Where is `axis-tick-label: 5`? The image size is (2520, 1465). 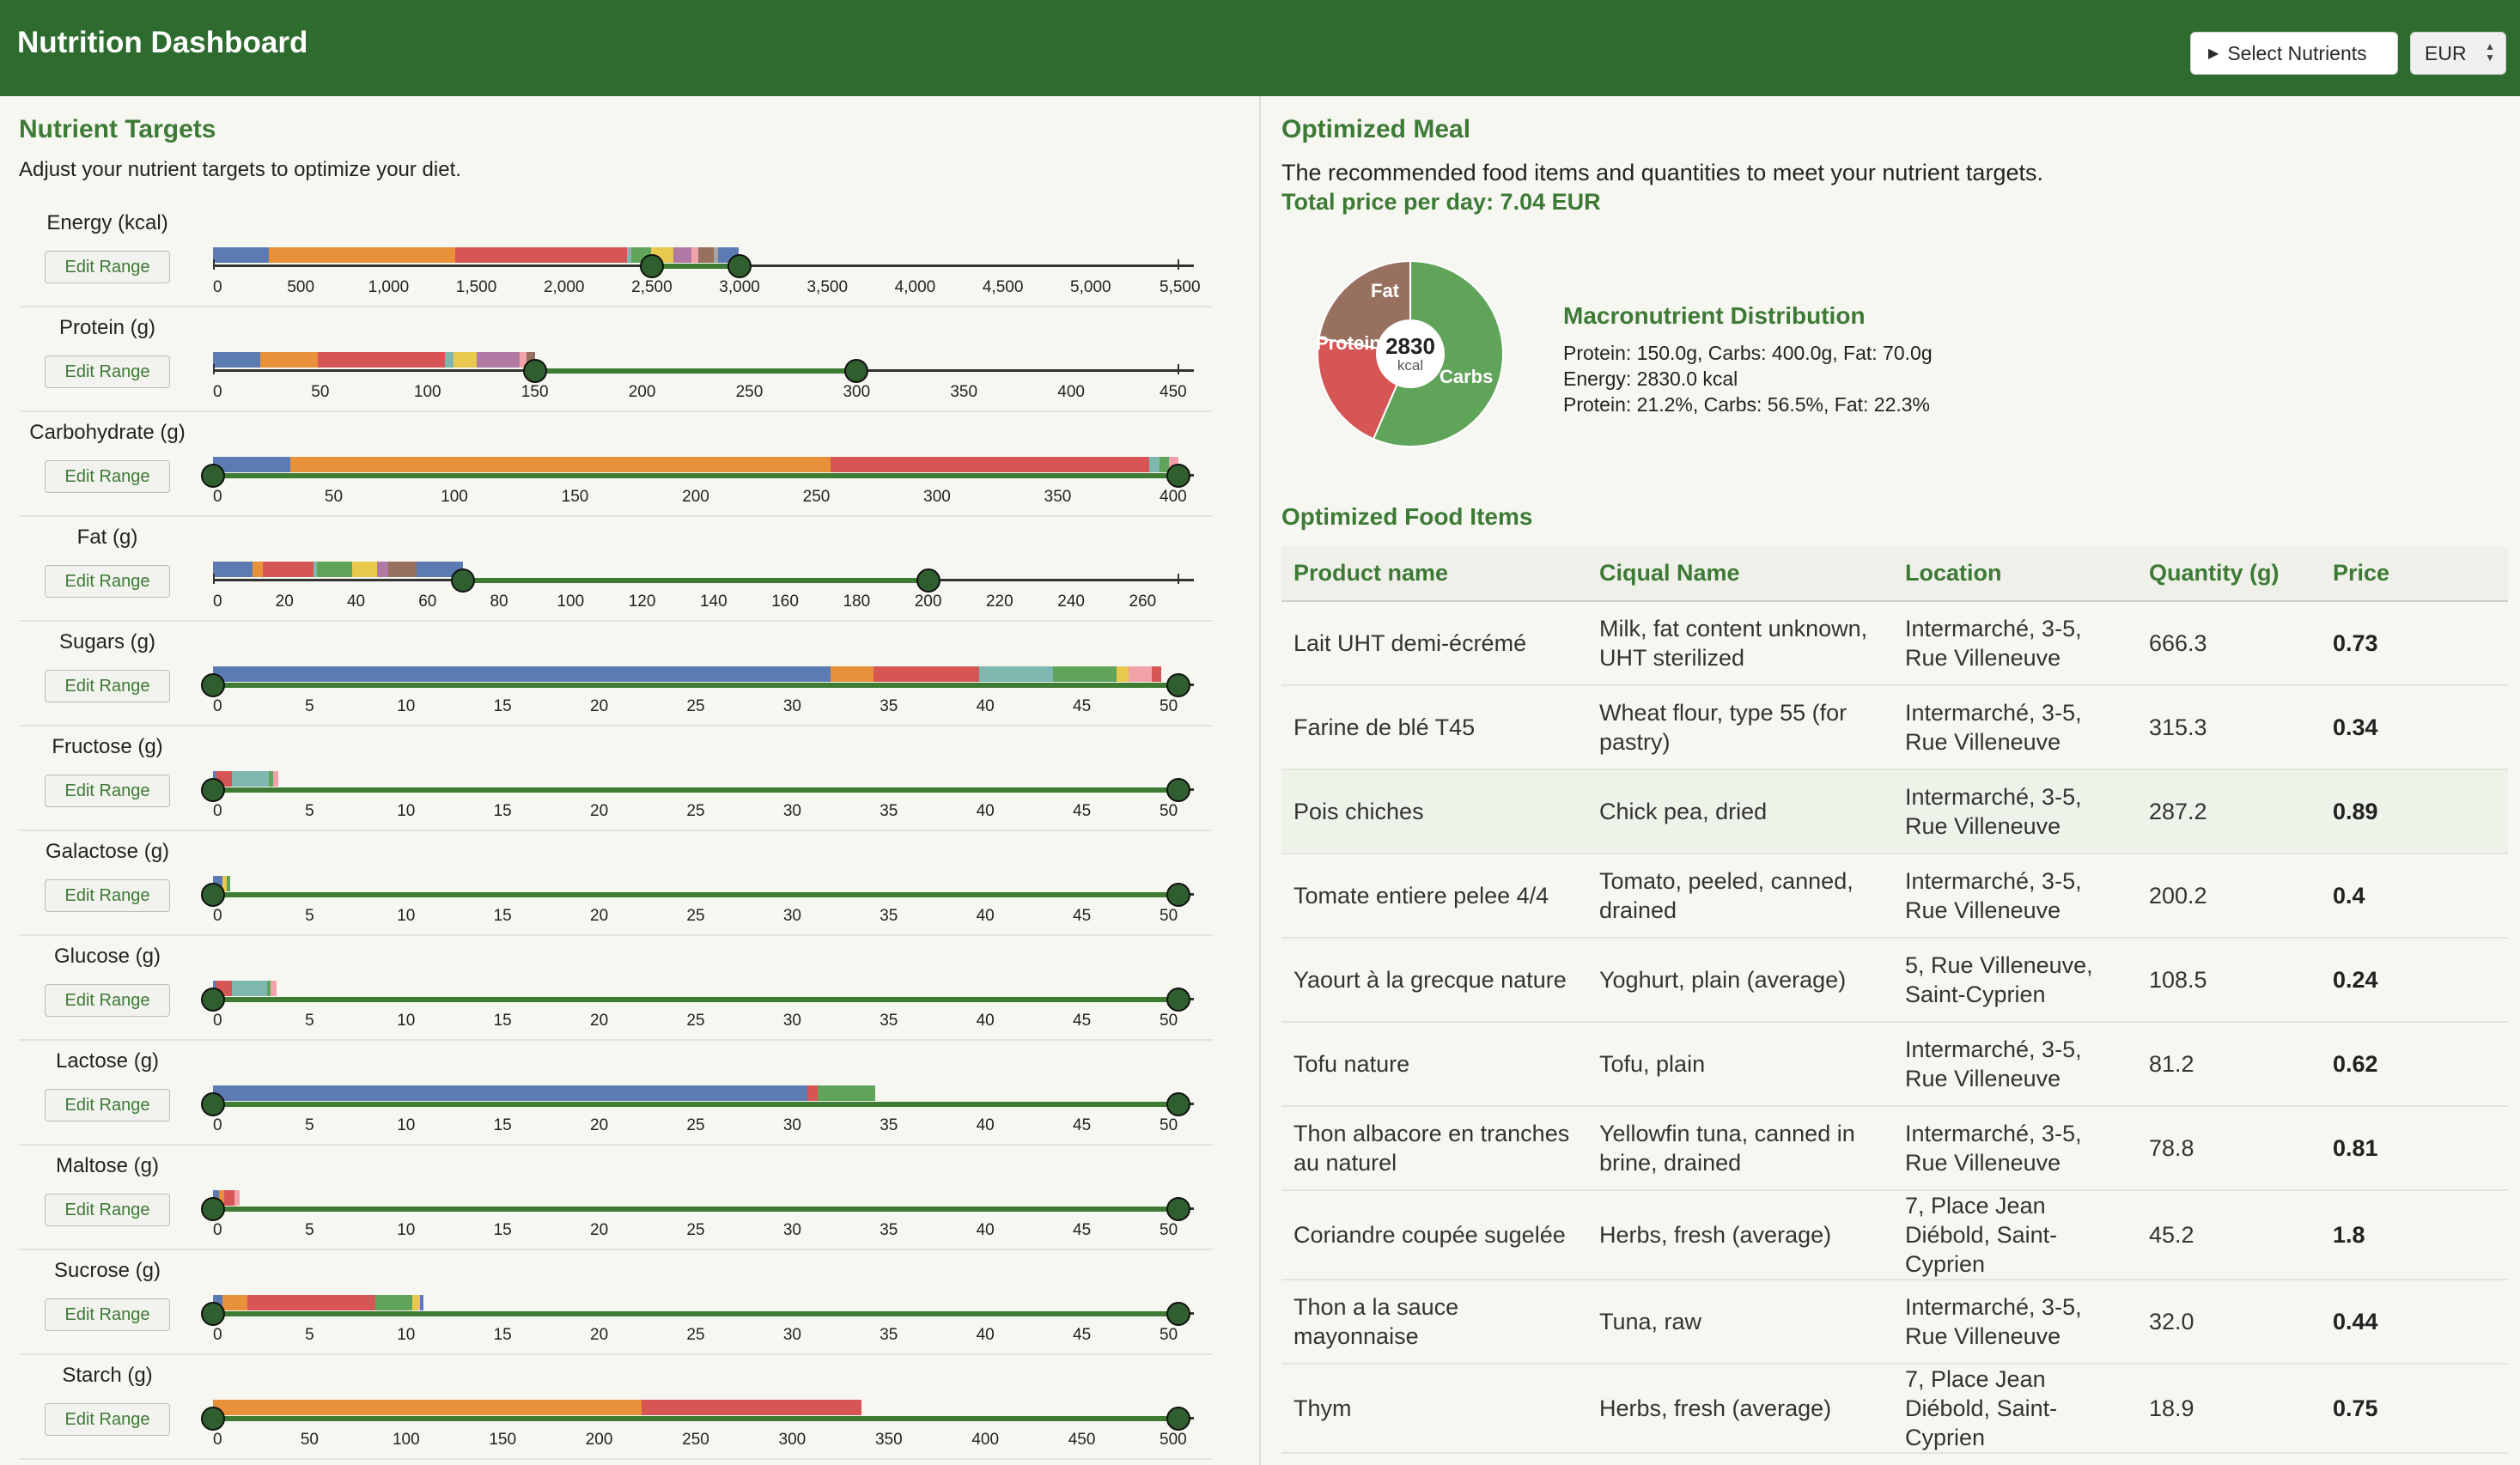
axis-tick-label: 5 is located at coordinates (310, 811).